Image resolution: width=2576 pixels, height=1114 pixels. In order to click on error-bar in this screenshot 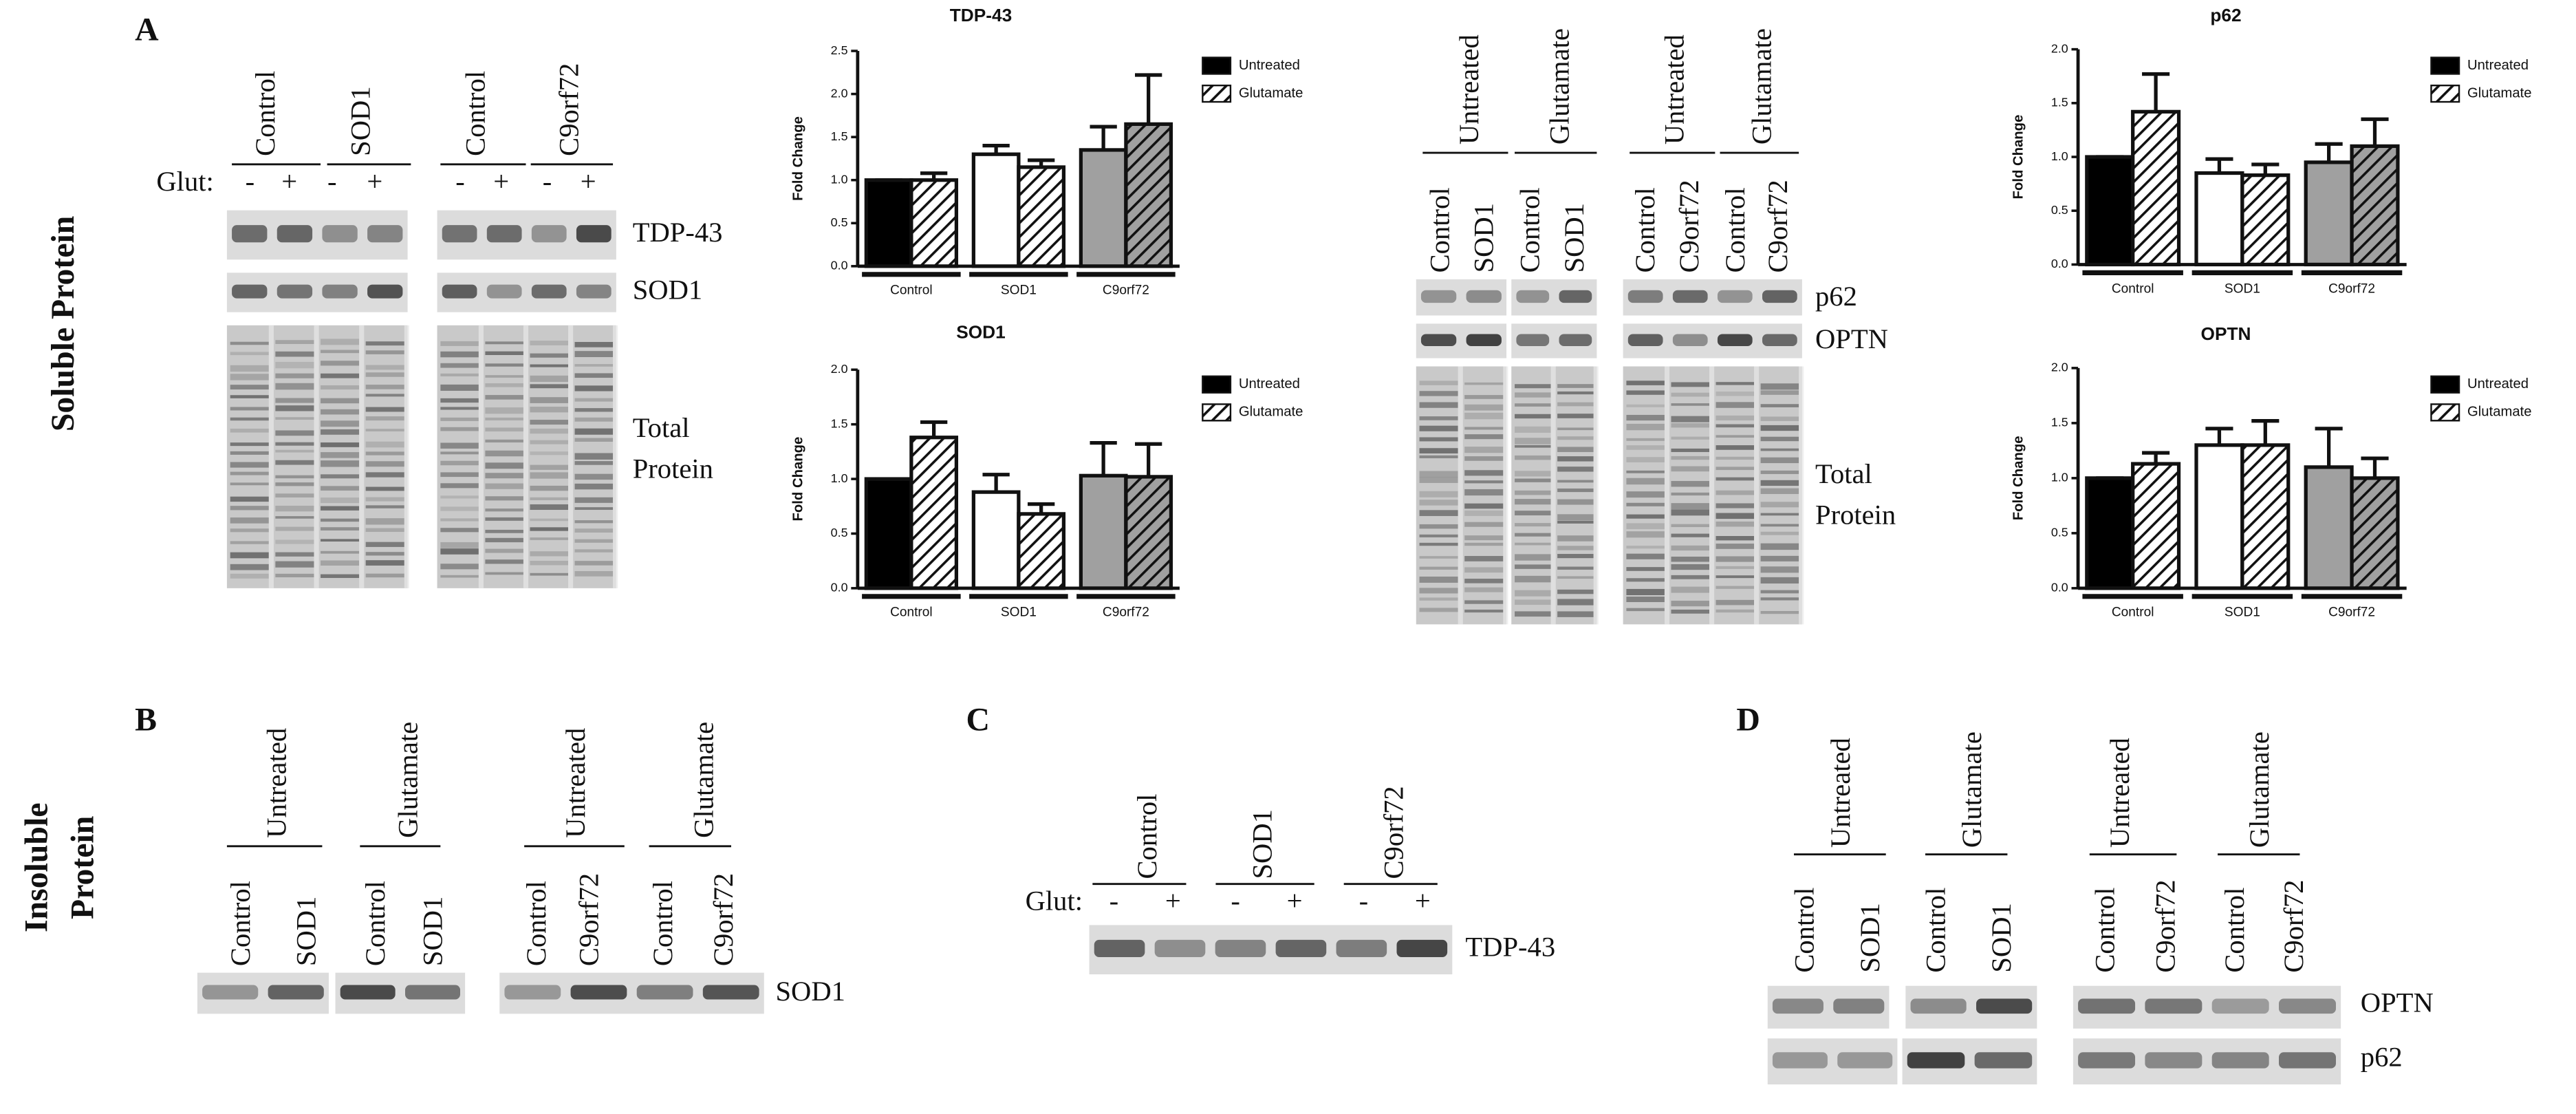, I will do `click(2219, 165)`.